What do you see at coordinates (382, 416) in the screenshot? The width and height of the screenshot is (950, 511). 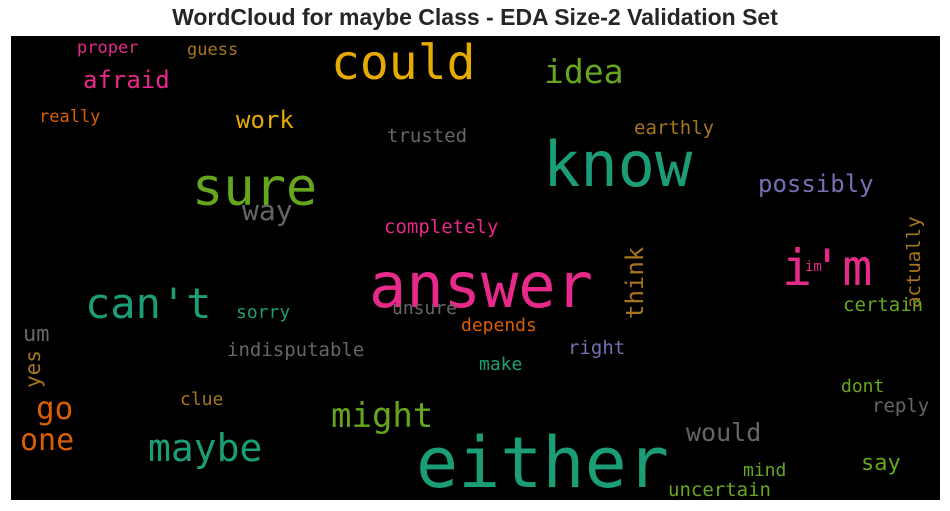 I see `word-might: might` at bounding box center [382, 416].